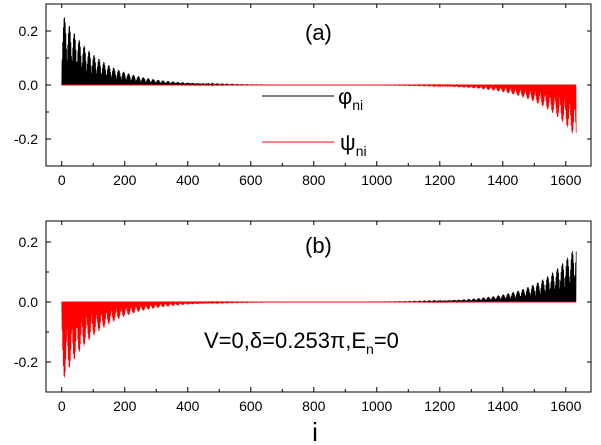 The width and height of the screenshot is (601, 445). What do you see at coordinates (314, 121) in the screenshot?
I see `legend: φni ψni` at bounding box center [314, 121].